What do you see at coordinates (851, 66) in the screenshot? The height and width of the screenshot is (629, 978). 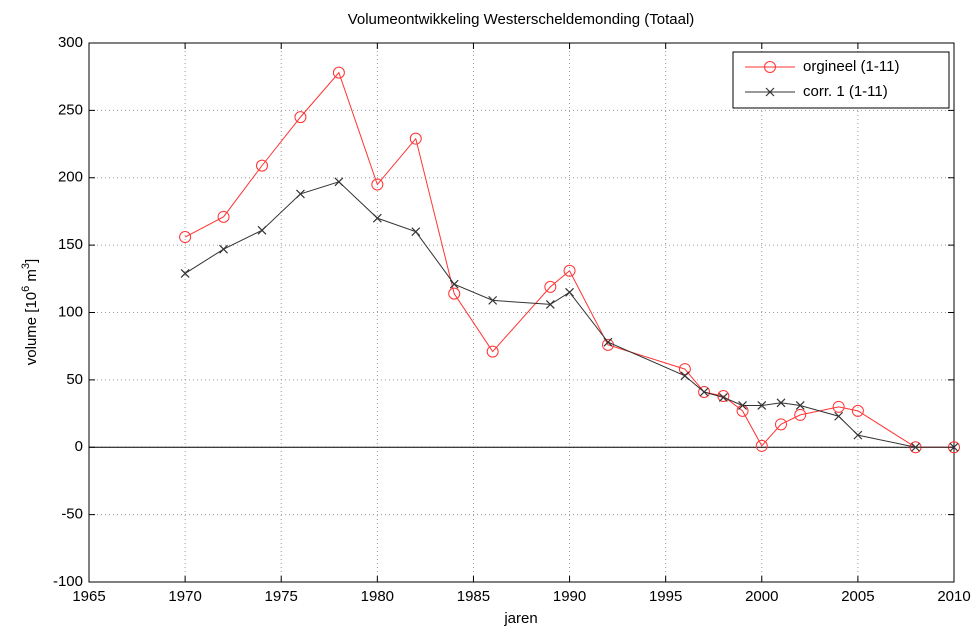 I see `legend-label: orgineel (1-11)` at bounding box center [851, 66].